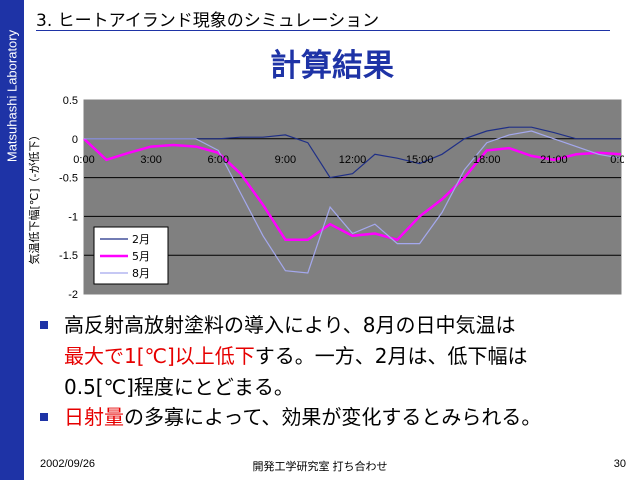 The width and height of the screenshot is (640, 480). What do you see at coordinates (218, 160) in the screenshot?
I see `x-tick-label: 6:00` at bounding box center [218, 160].